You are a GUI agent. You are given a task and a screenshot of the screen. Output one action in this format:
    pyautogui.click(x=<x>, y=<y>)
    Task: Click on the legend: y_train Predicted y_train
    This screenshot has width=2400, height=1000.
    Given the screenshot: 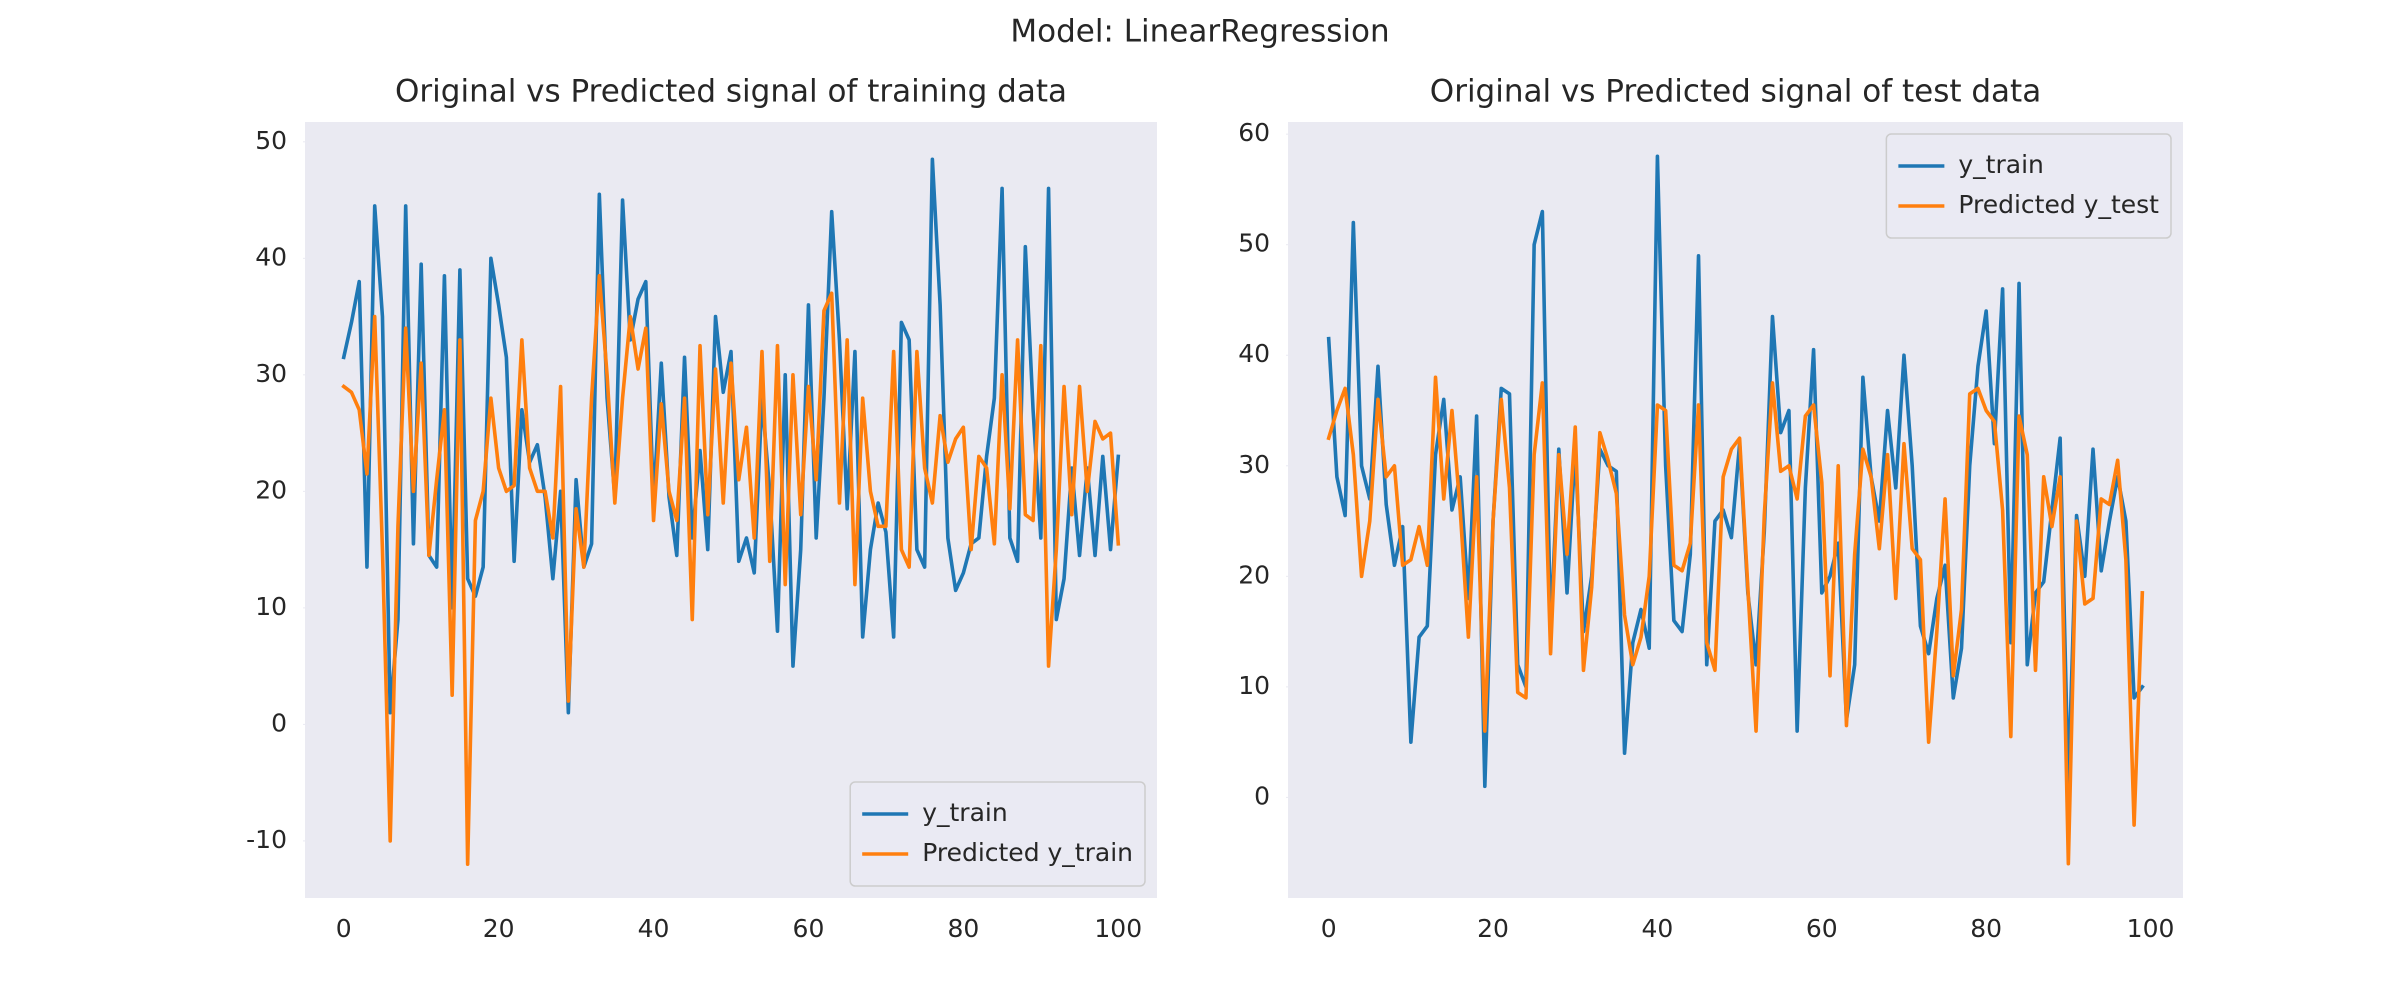 What is the action you would take?
    pyautogui.click(x=997, y=834)
    